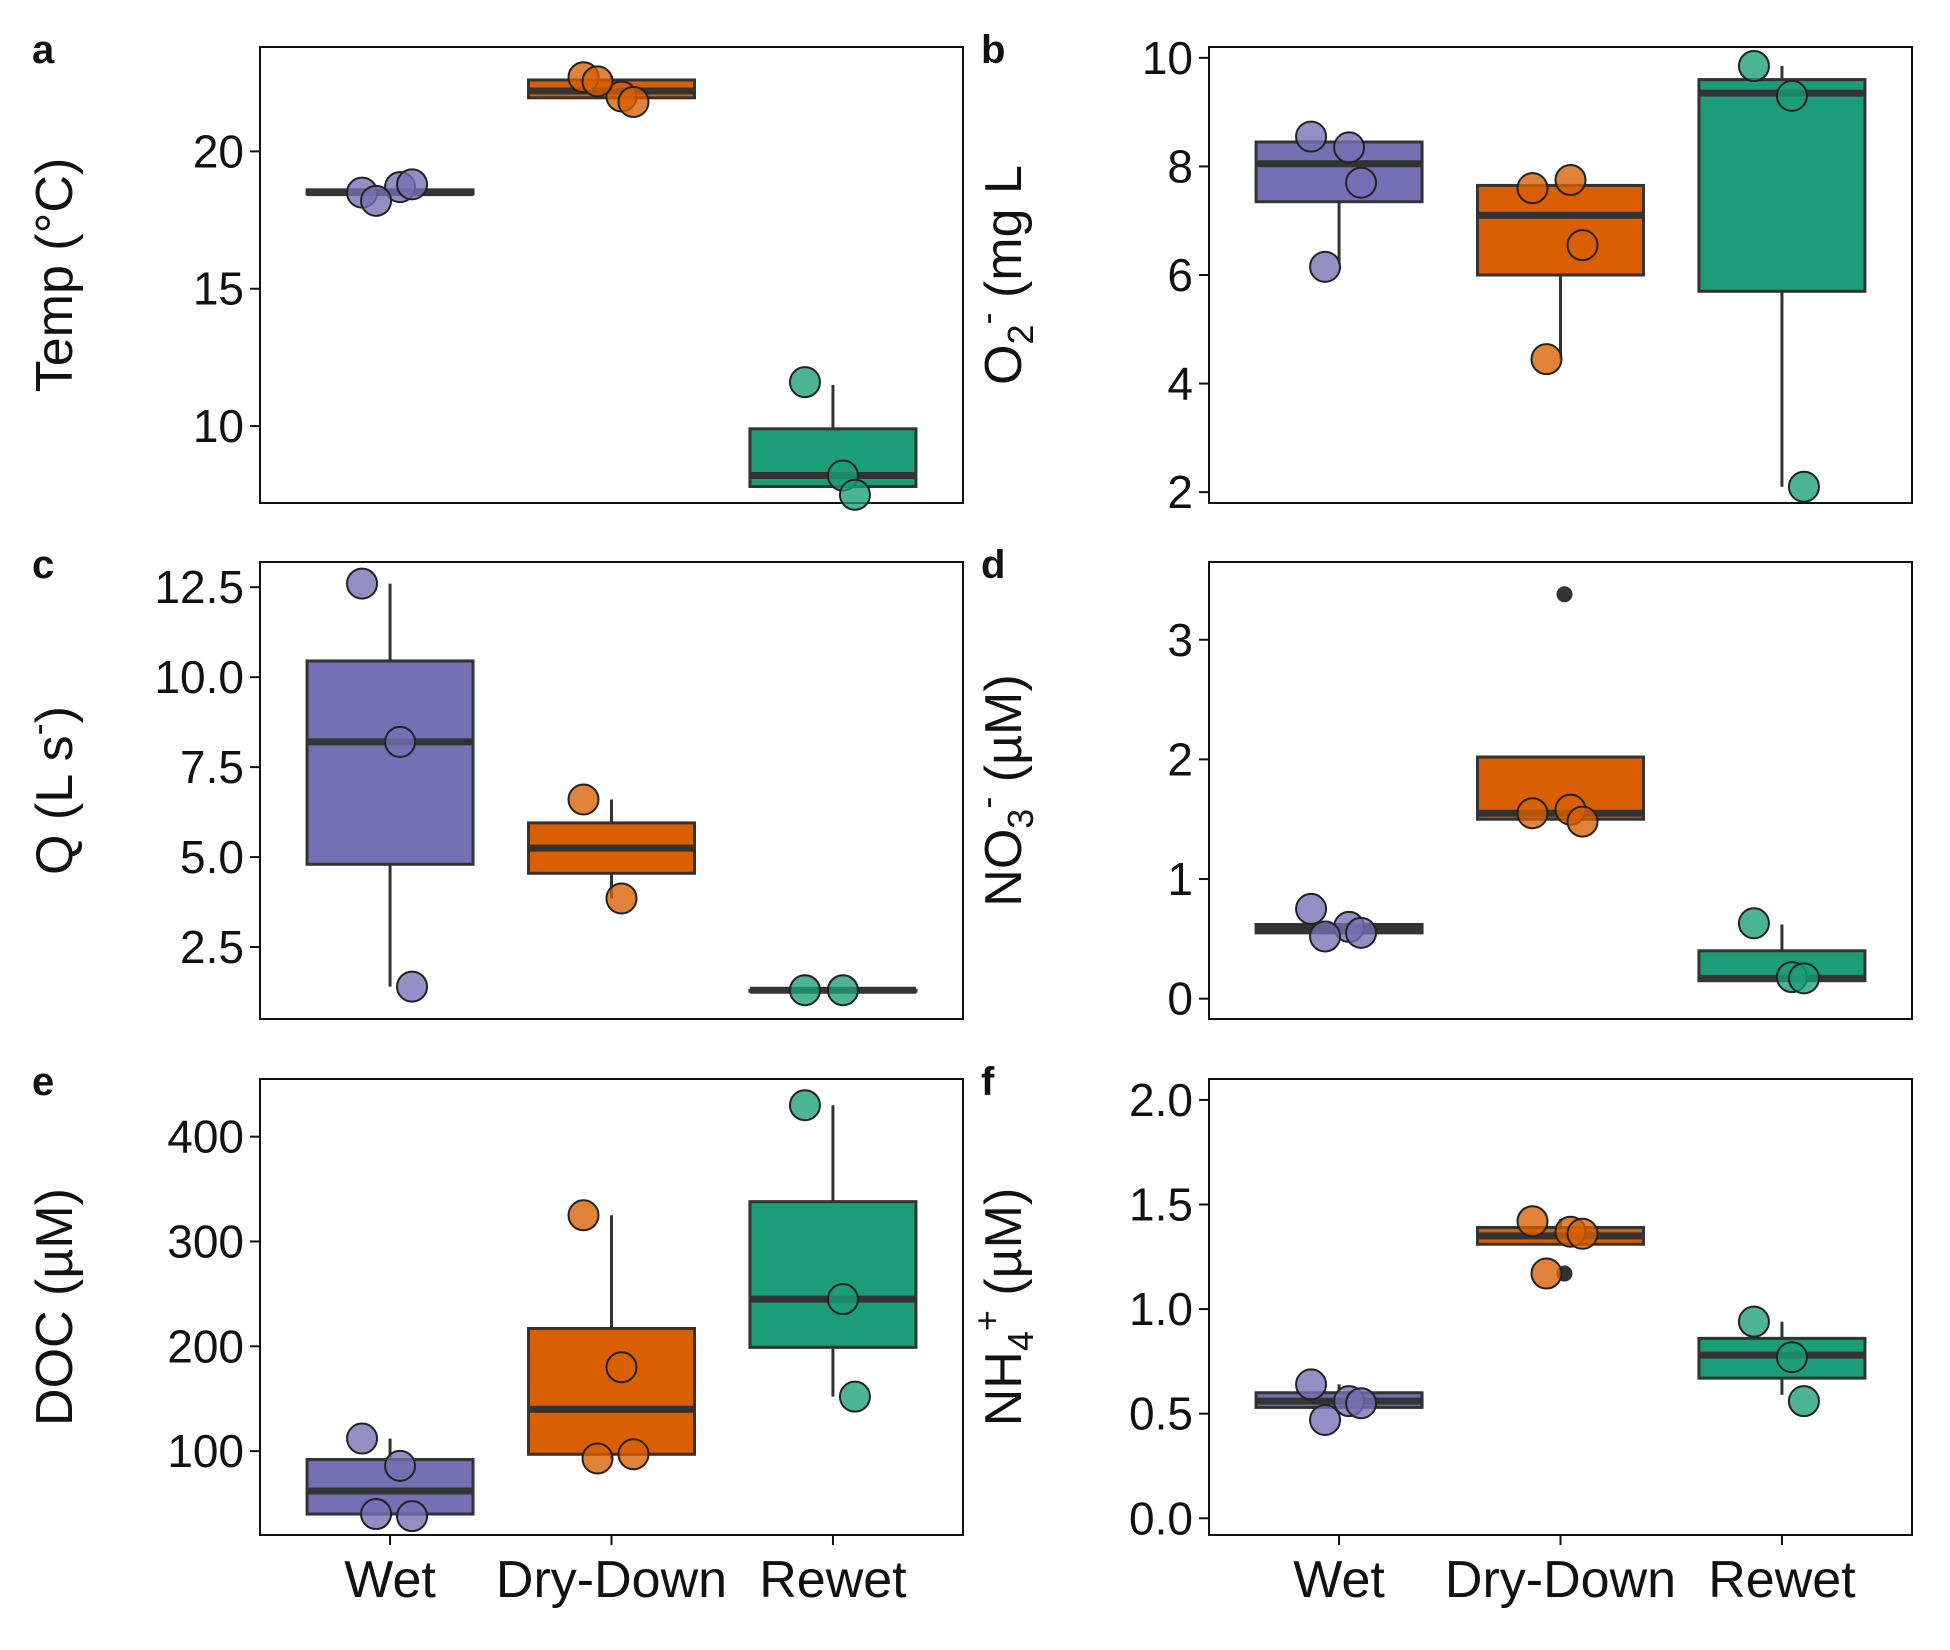  Describe the element at coordinates (1180, 275) in the screenshot. I see `y-tick-label: 6` at that location.